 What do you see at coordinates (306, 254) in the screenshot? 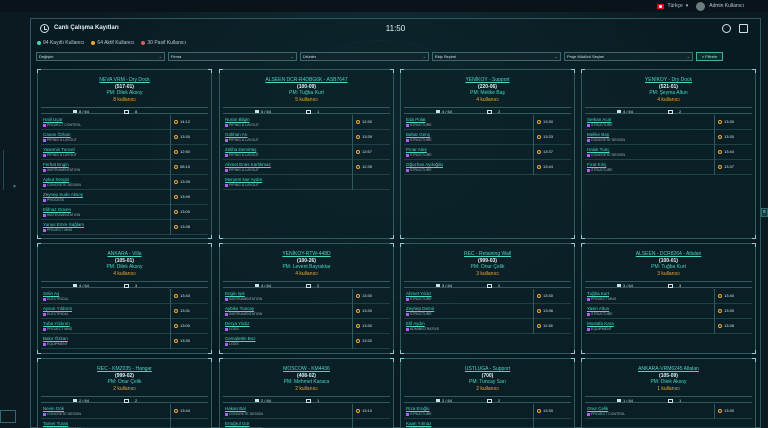
I see `project-name-link: YENİKOY-RTW-448D` at bounding box center [306, 254].